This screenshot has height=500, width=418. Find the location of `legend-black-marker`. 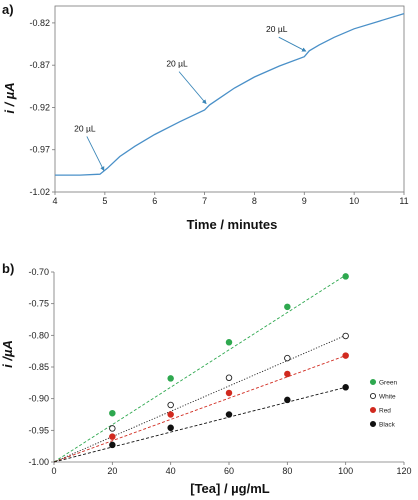

legend-black-marker is located at coordinates (373, 424).